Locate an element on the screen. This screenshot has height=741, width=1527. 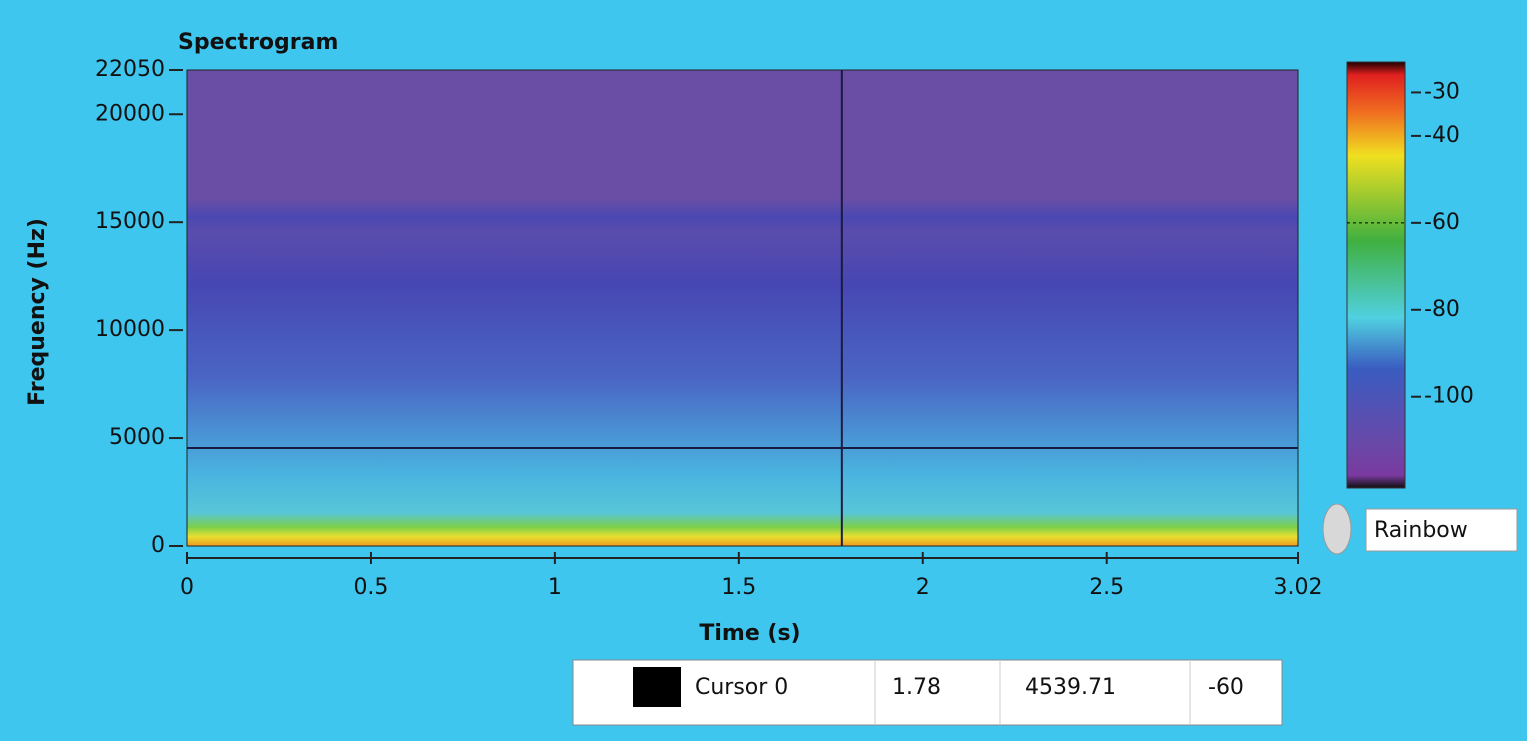
x-axis-label: Time (s) is located at coordinates (749, 633).